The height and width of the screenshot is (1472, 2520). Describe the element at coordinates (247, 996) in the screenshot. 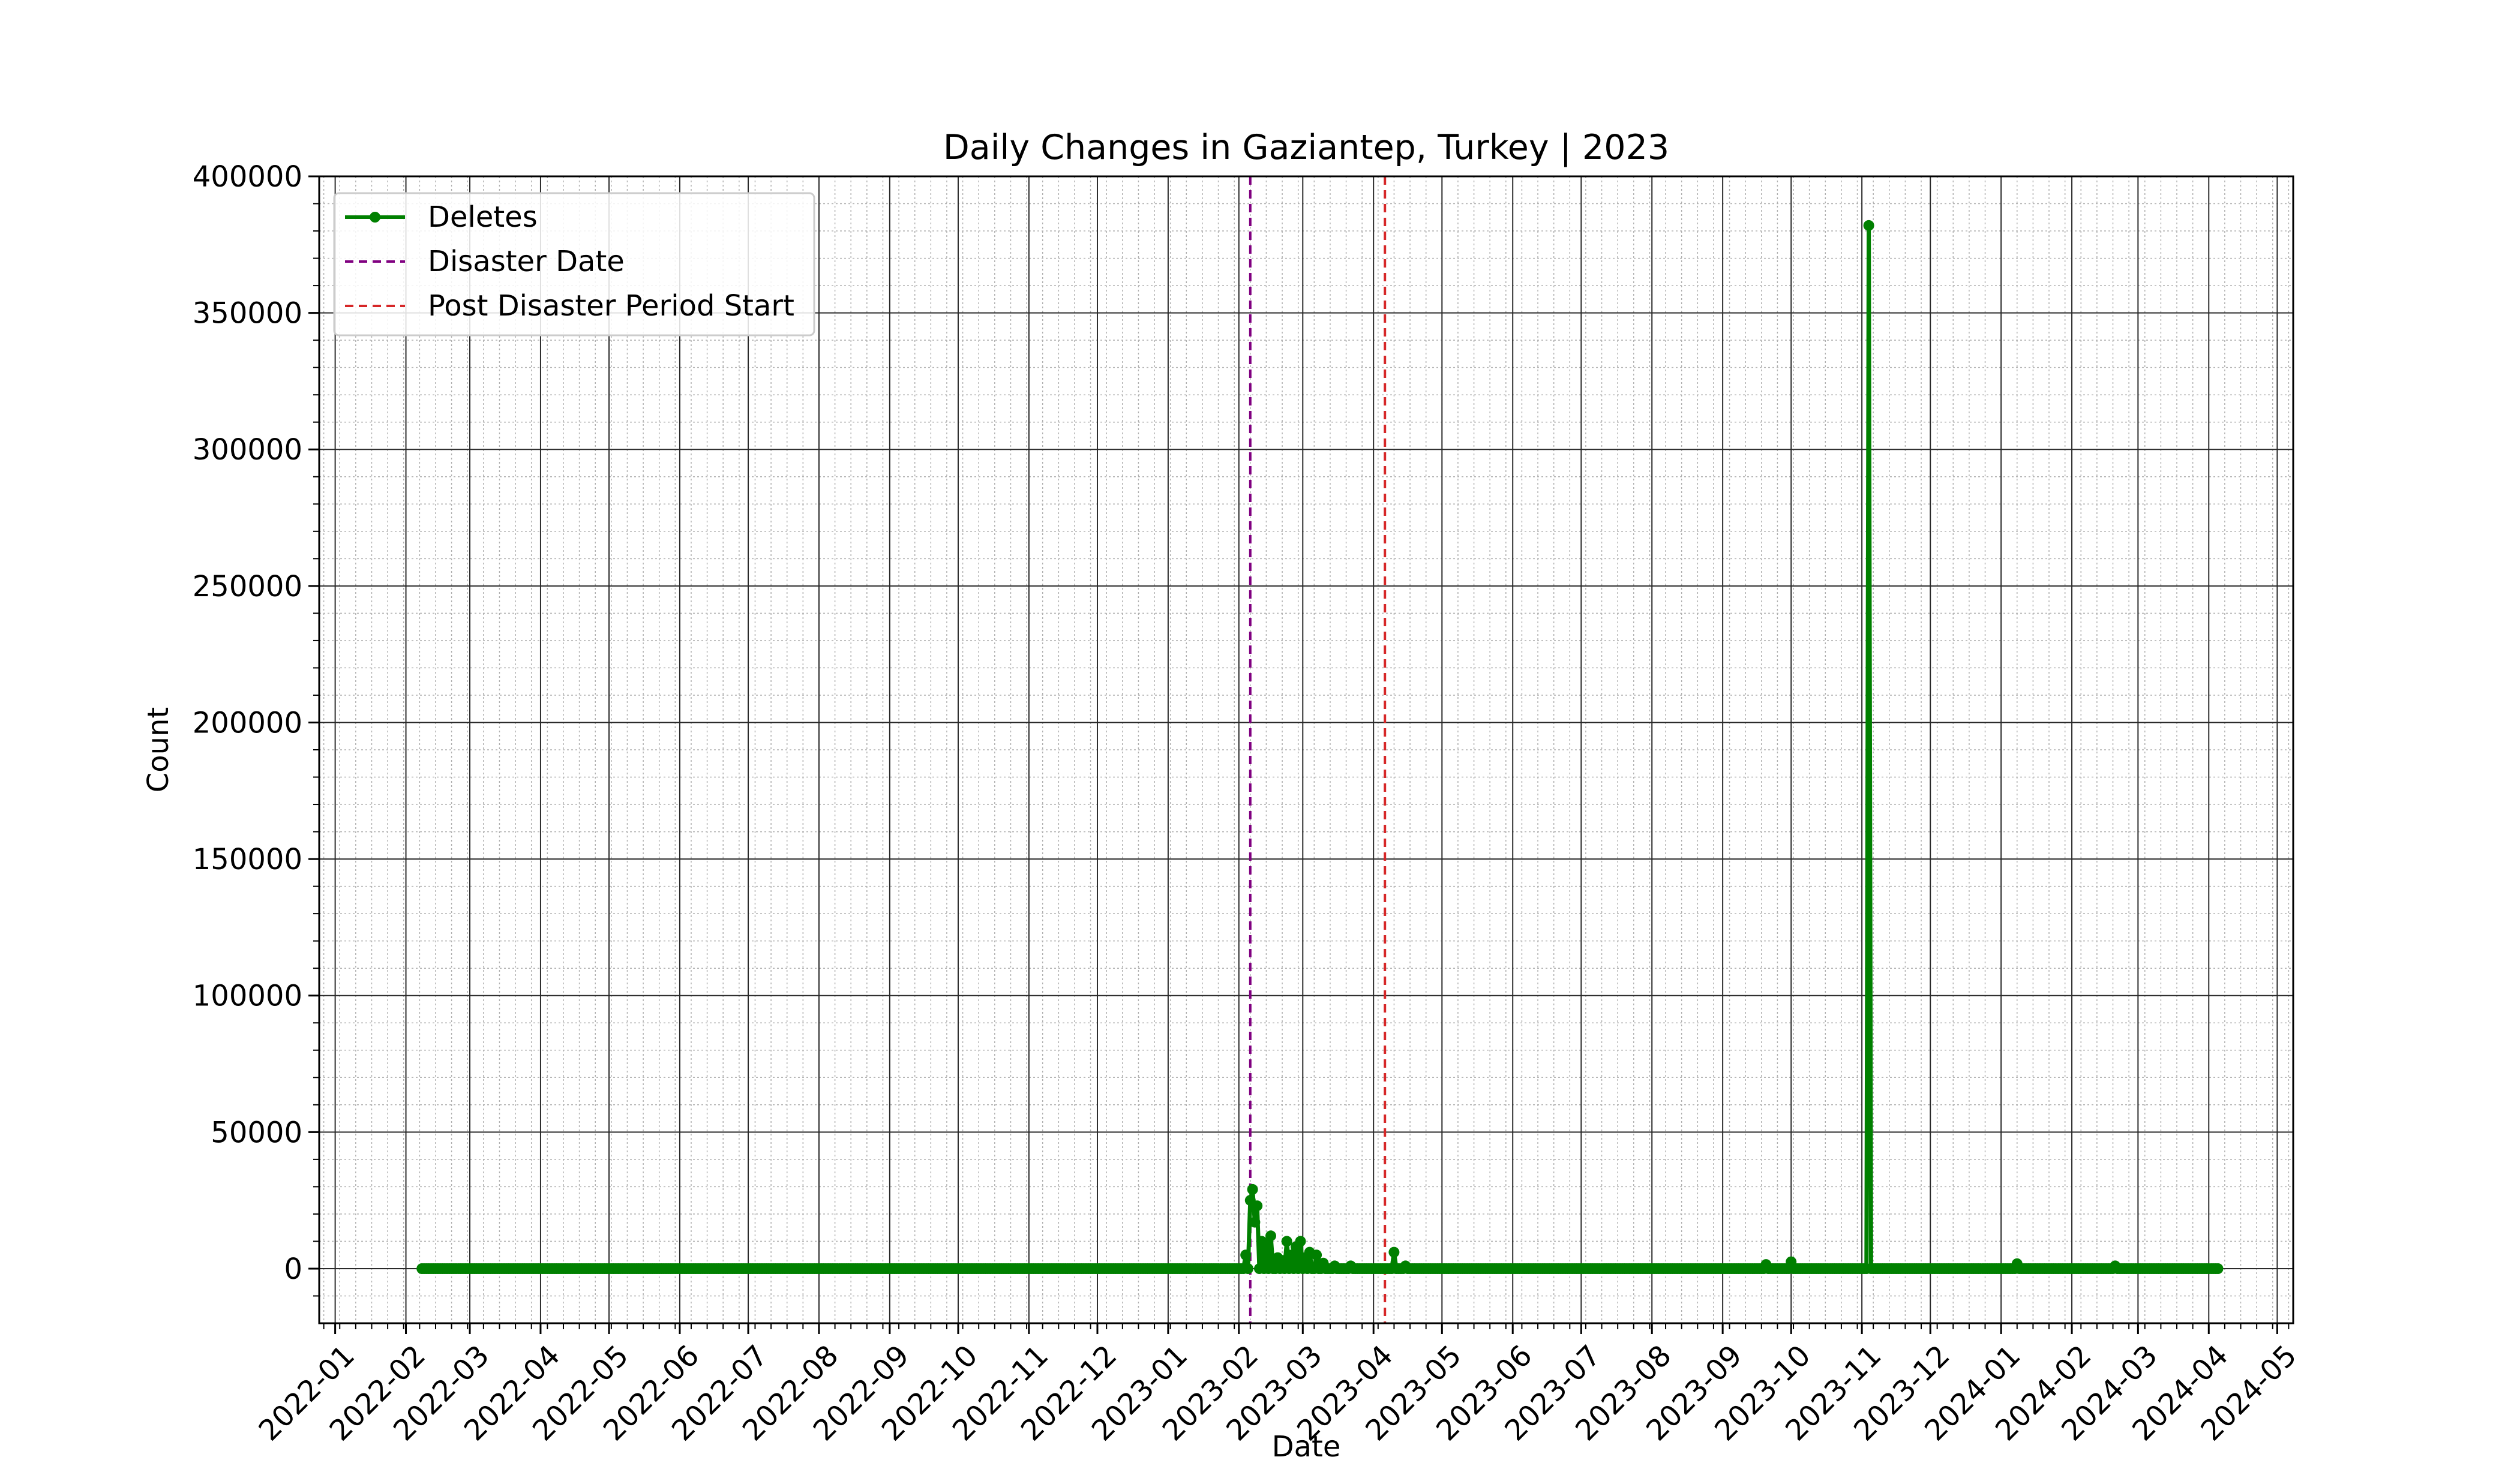

I see `y-tick-label: 100000` at that location.